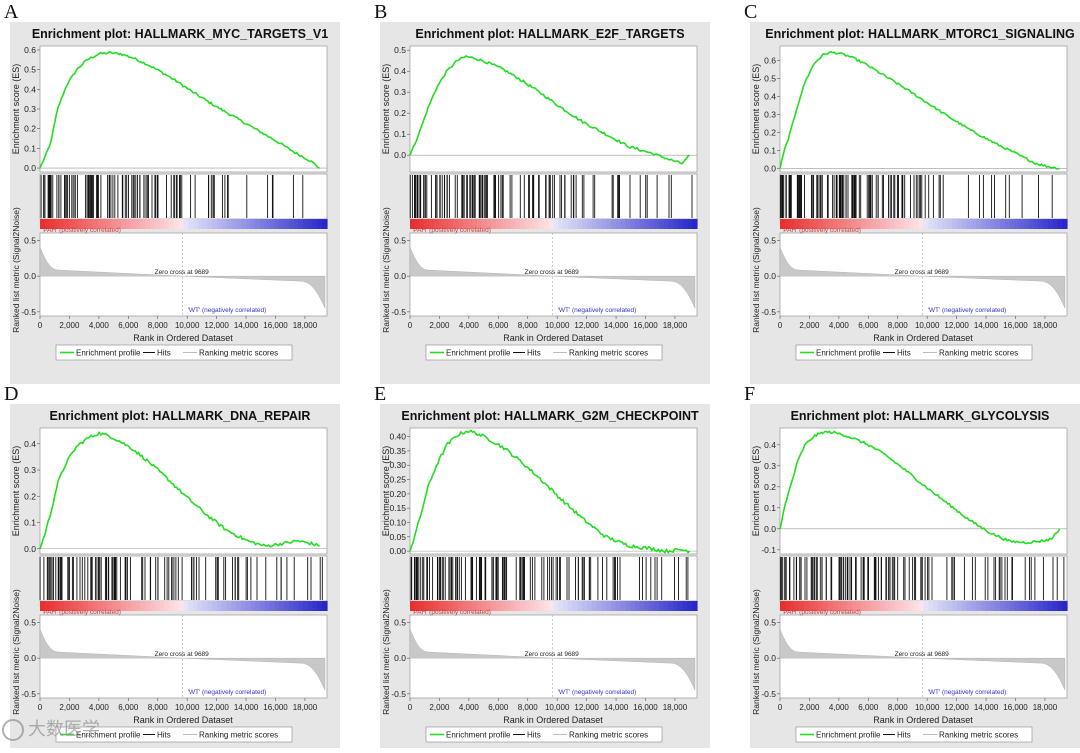 This screenshot has height=753, width=1080. I want to click on chart-title: Enrichment plot: HALLMARK_G2M_CHECKPOINT, so click(550, 416).